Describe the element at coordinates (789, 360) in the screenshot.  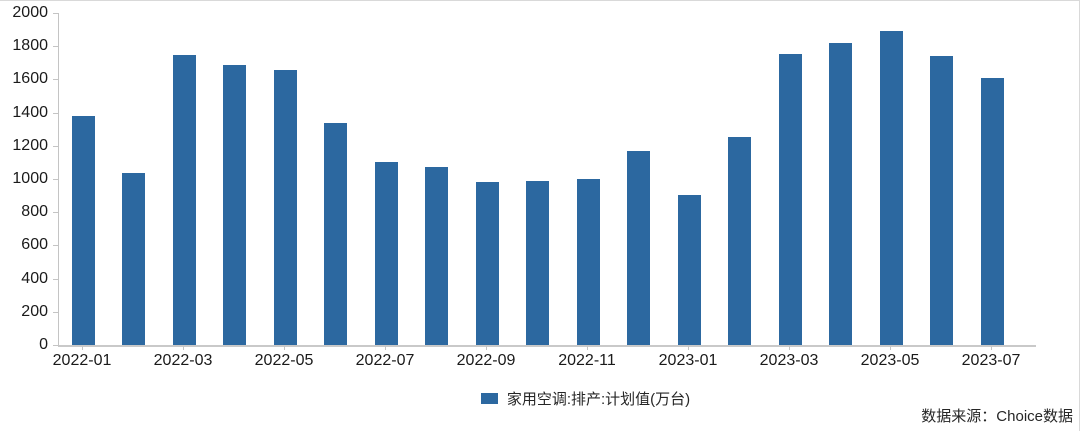
I see `x-tick-label-2023-03: 2023-03` at that location.